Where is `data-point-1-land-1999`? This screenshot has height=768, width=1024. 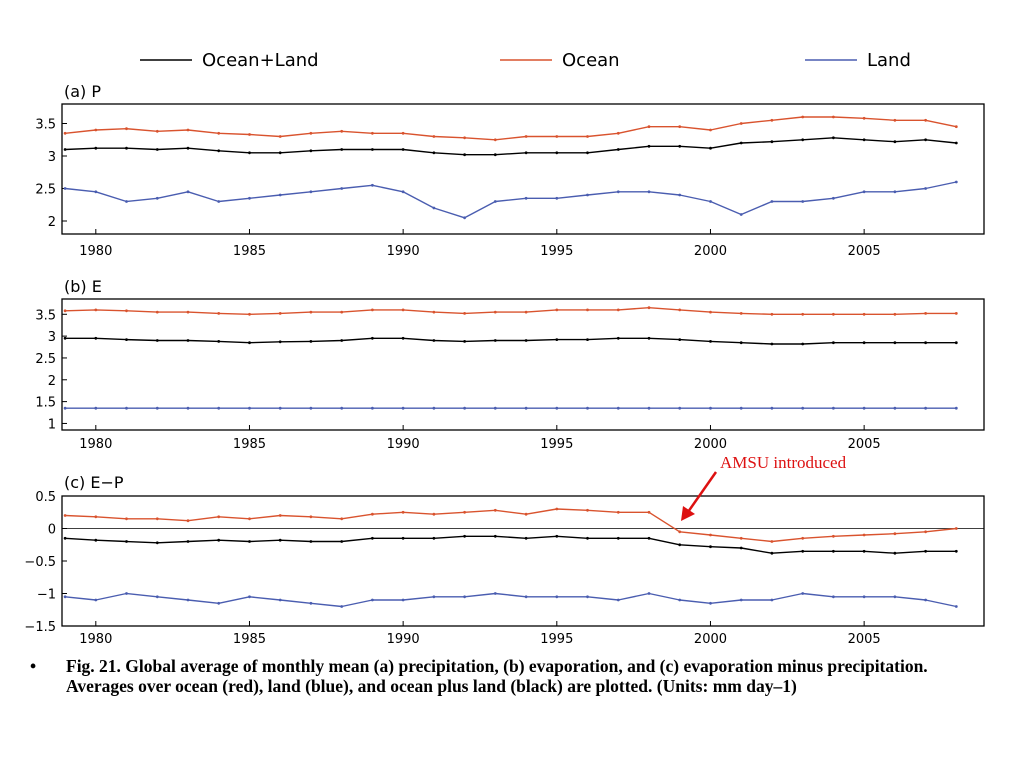
data-point-1-land-1999 is located at coordinates (680, 408).